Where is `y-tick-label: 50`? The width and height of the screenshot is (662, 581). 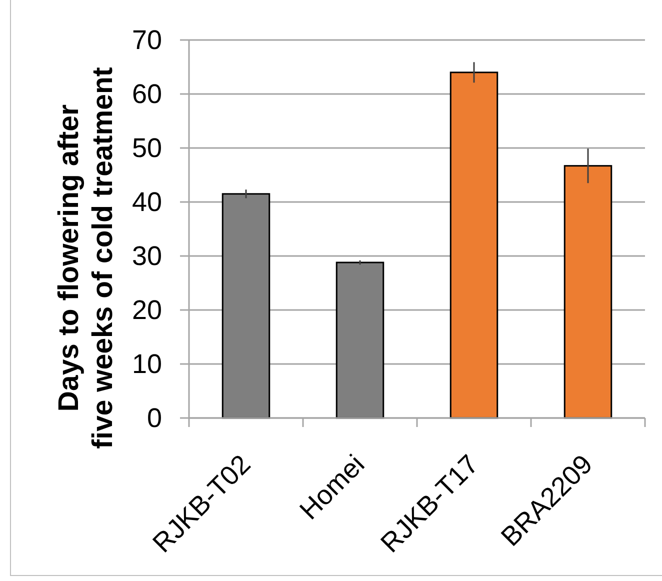
y-tick-label: 50 is located at coordinates (147, 148).